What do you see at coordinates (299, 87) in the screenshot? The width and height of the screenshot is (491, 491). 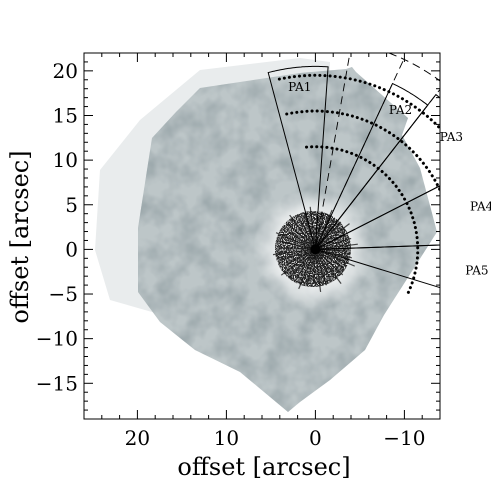 I see `sector-label: PA1` at bounding box center [299, 87].